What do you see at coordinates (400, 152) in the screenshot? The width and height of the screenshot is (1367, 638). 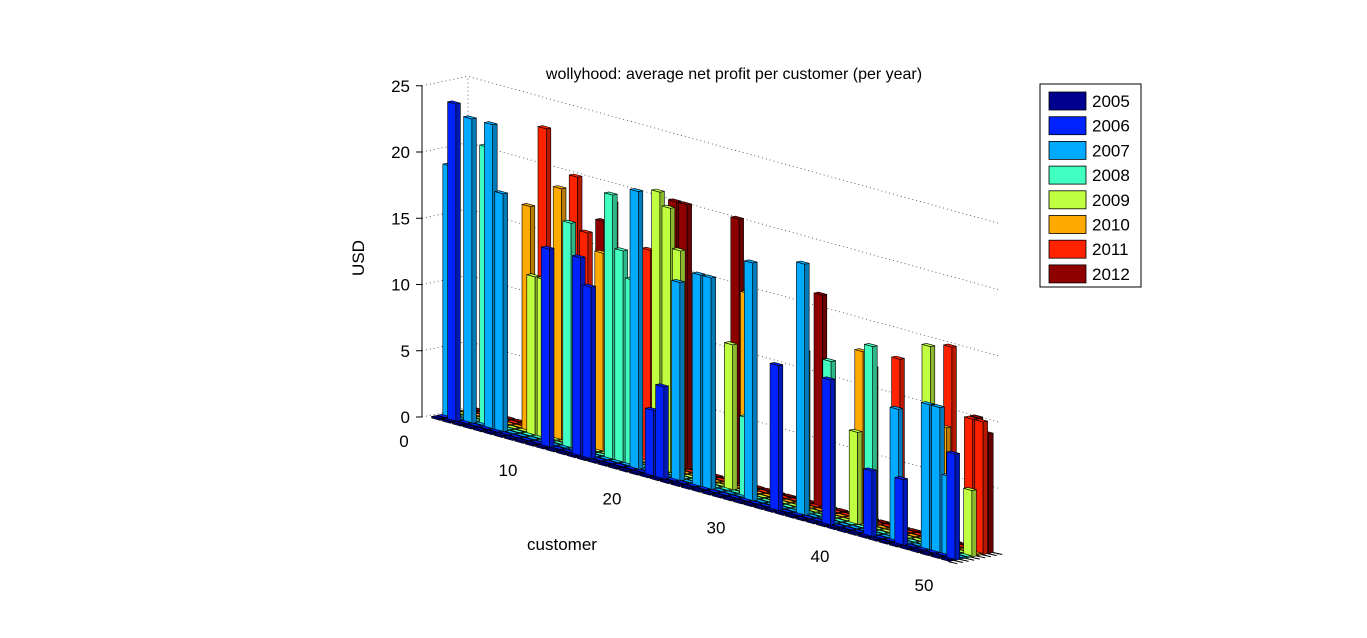 I see `z-tick-label: 20` at bounding box center [400, 152].